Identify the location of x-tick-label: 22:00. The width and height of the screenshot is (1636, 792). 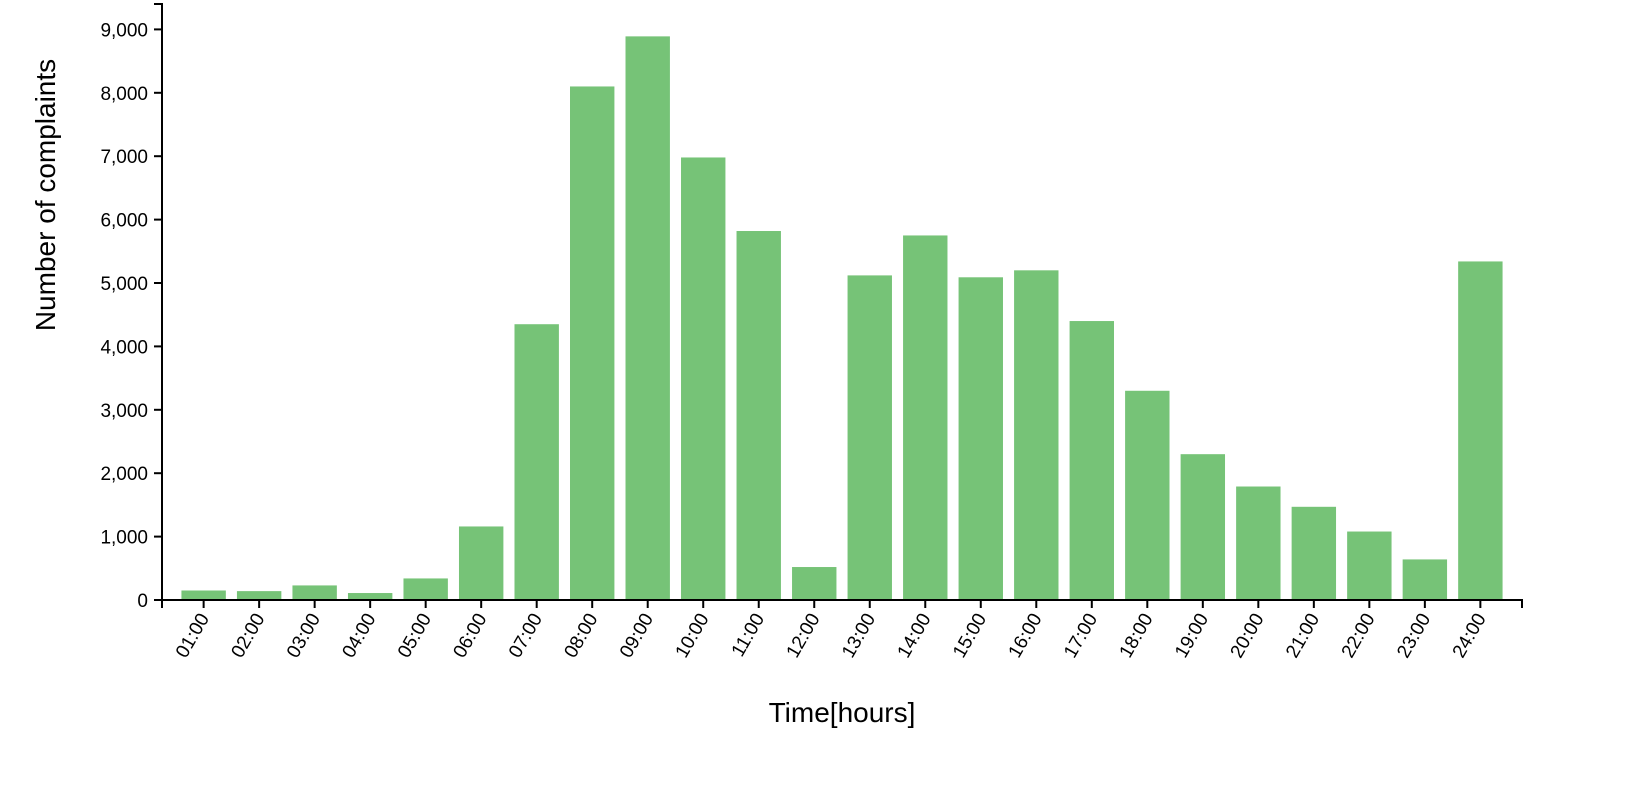
(1359, 636).